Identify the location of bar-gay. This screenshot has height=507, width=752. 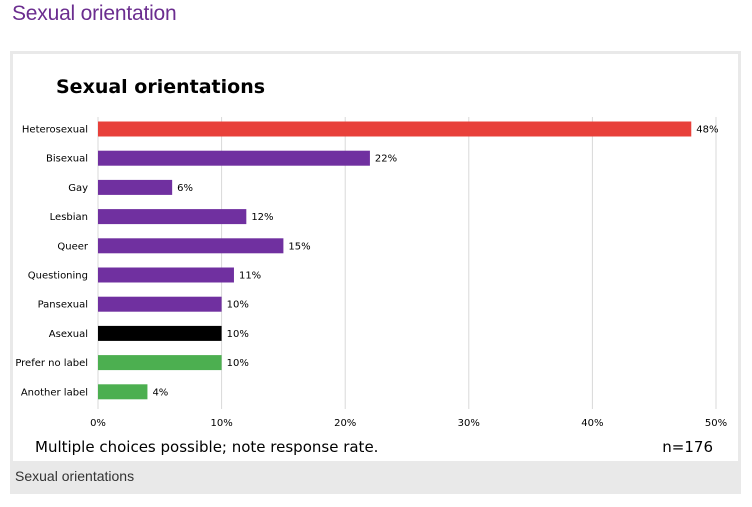
(135, 187).